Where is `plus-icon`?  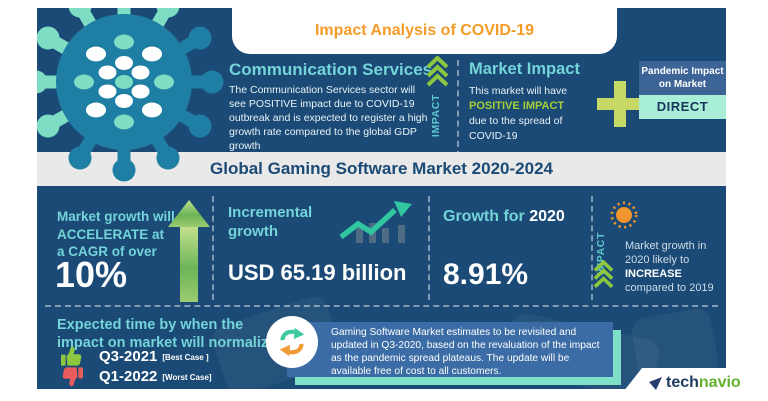 plus-icon is located at coordinates (620, 104).